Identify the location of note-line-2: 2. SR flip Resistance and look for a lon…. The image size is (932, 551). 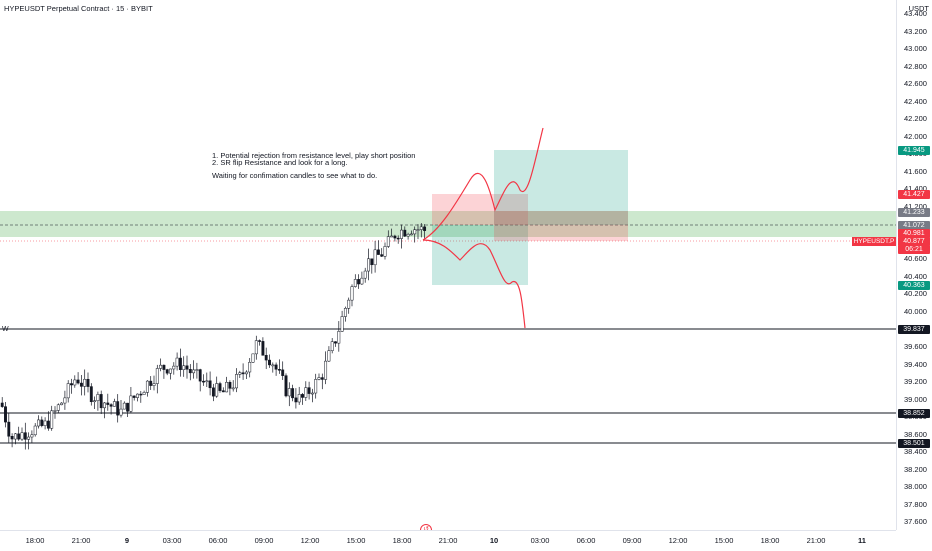
(280, 162).